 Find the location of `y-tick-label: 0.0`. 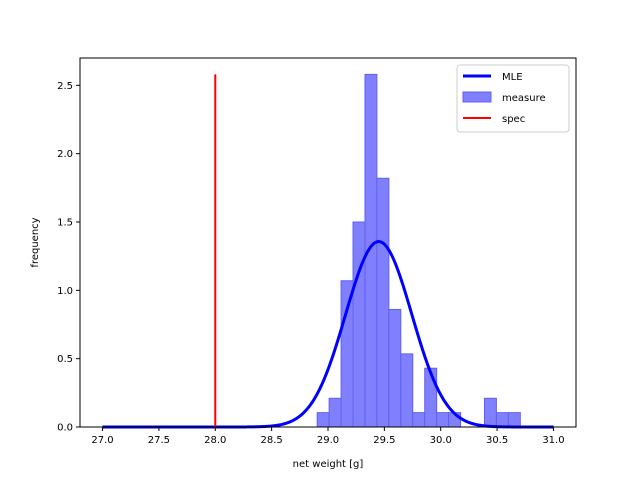

y-tick-label: 0.0 is located at coordinates (65, 428).